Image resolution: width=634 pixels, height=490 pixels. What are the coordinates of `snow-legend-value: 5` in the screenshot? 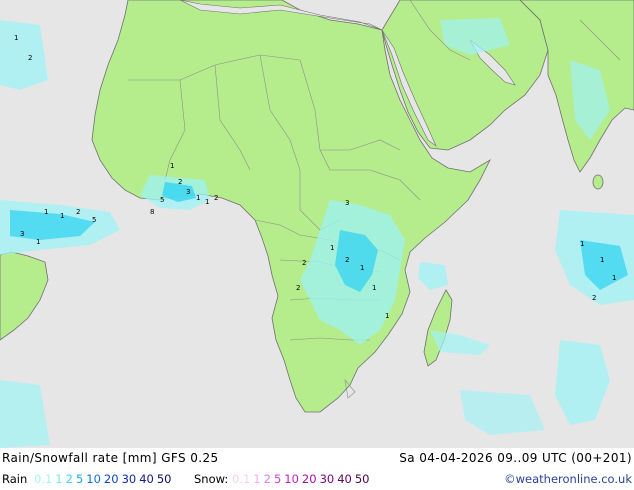 It's located at (277, 479).